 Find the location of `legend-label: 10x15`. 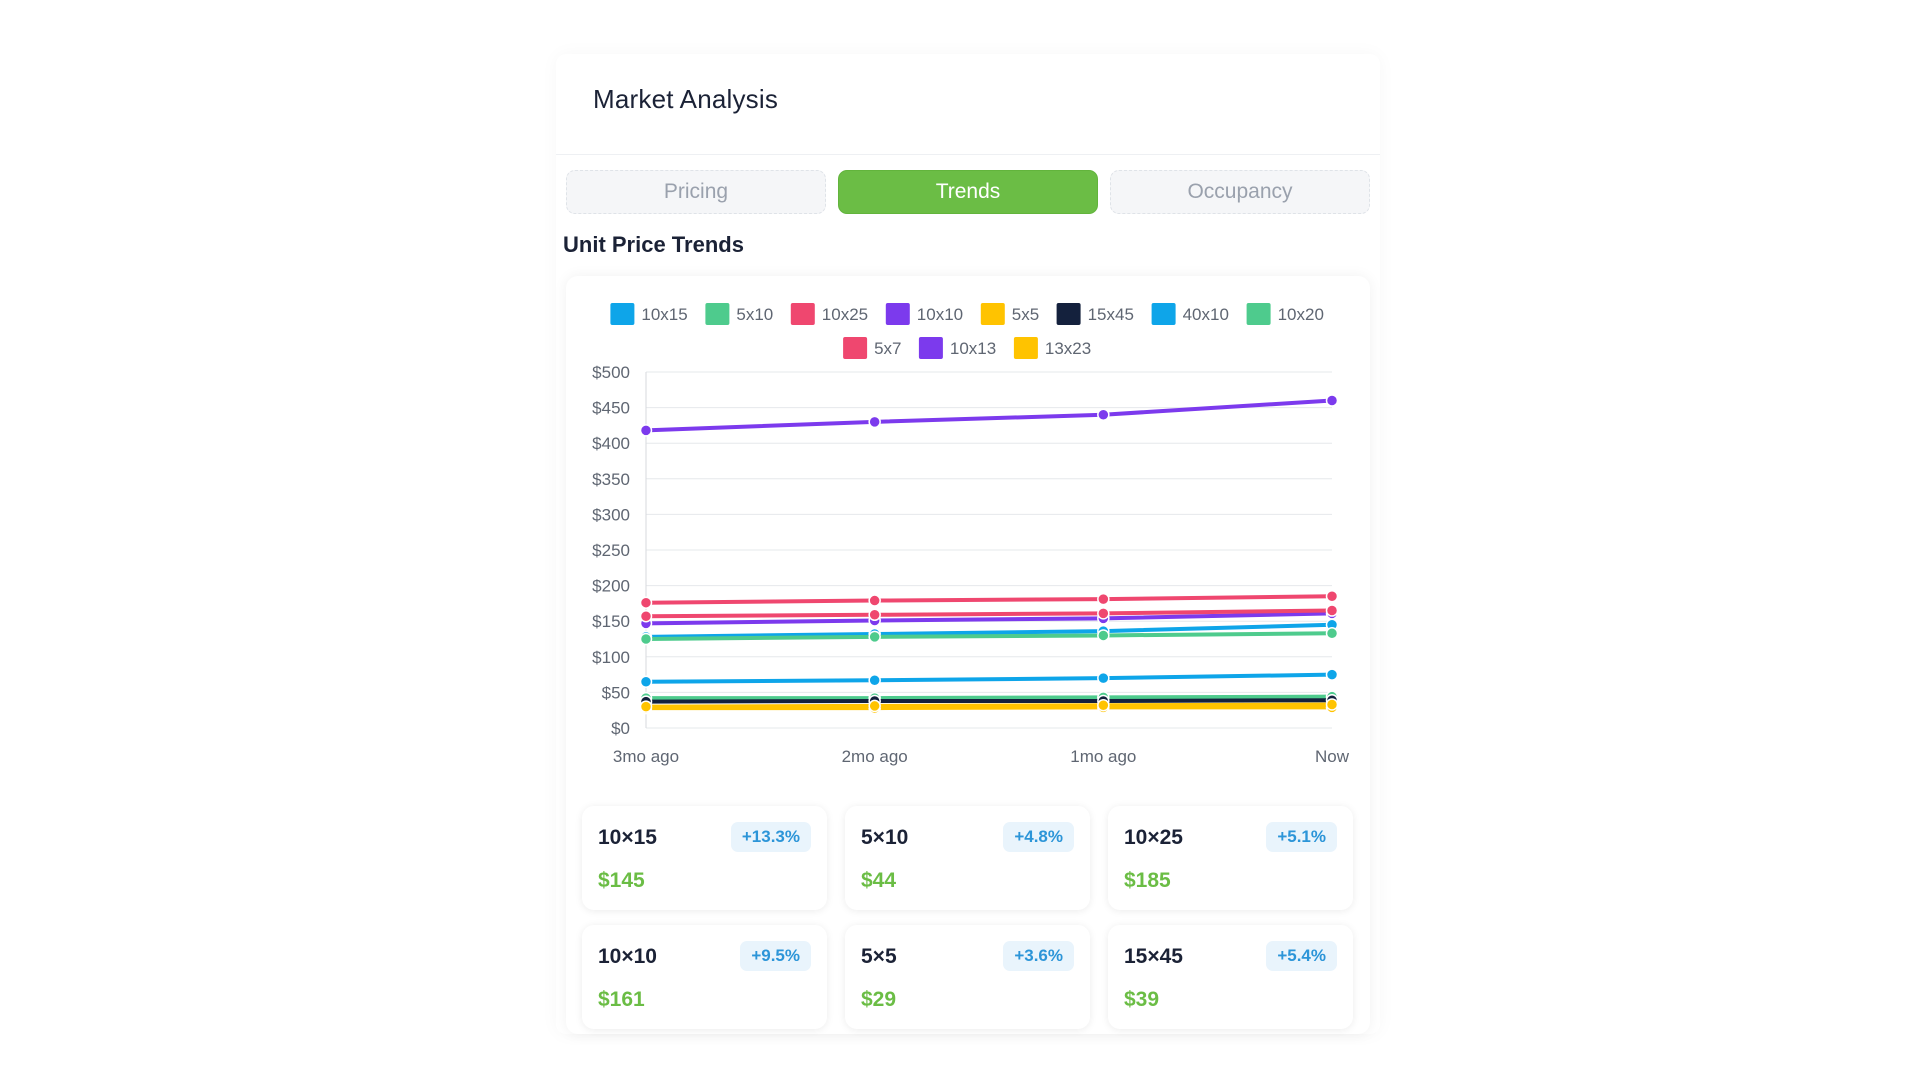

legend-label: 10x15 is located at coordinates (664, 314).